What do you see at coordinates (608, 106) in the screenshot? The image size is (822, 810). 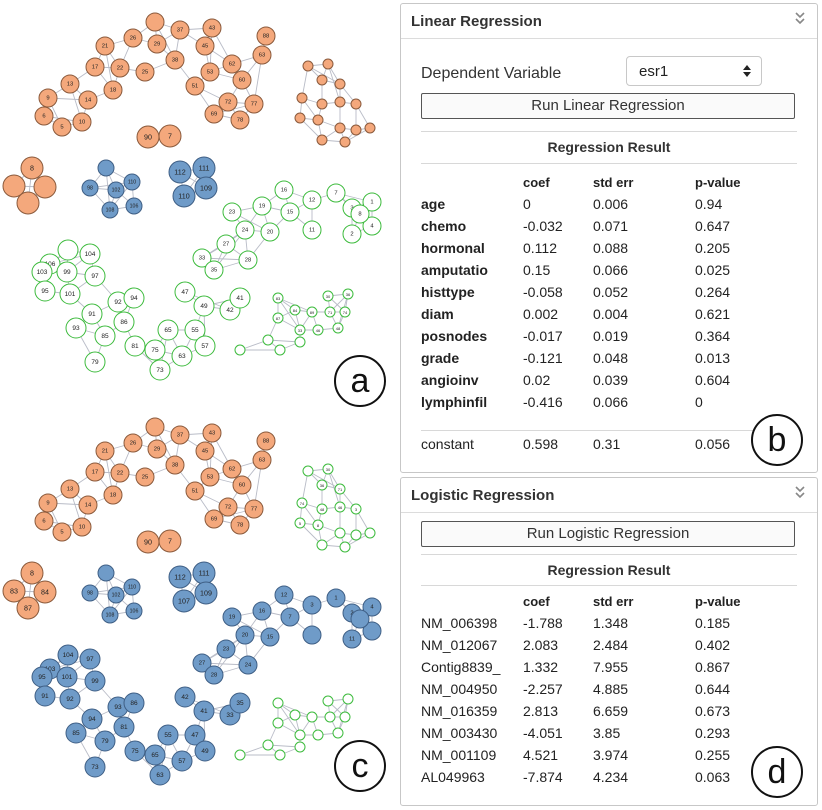 I see `run-linear-regression-button: Run Linear Regression` at bounding box center [608, 106].